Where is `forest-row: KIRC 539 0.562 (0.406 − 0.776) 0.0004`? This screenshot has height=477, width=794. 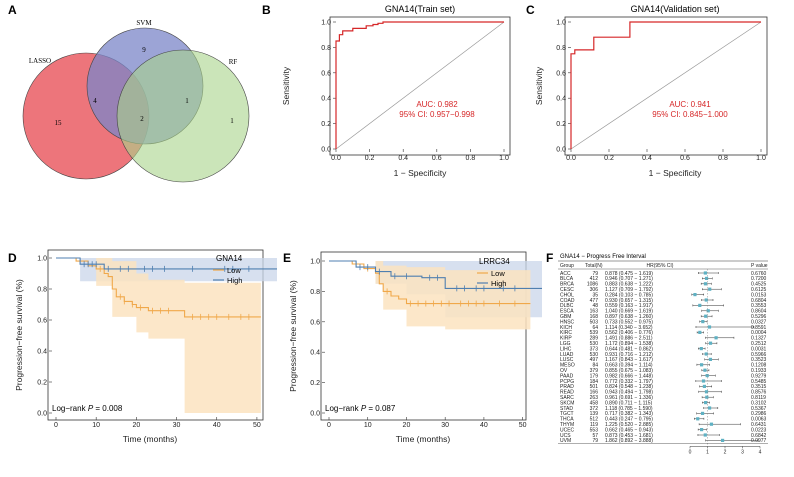
forest-row: KIRC 539 0.562 (0.406 − 0.776) 0.0004 is located at coordinates (663, 333).